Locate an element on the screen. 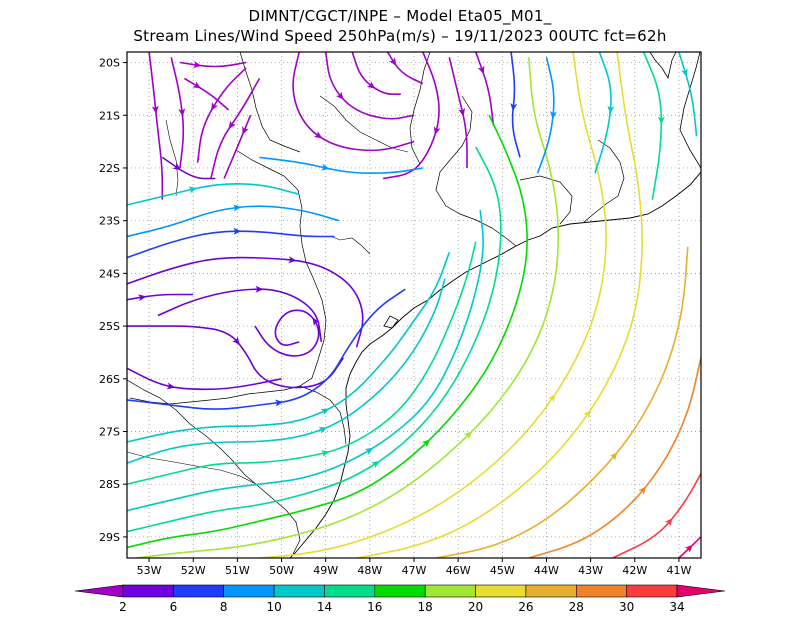  colorbar-label: 10 is located at coordinates (273, 607).